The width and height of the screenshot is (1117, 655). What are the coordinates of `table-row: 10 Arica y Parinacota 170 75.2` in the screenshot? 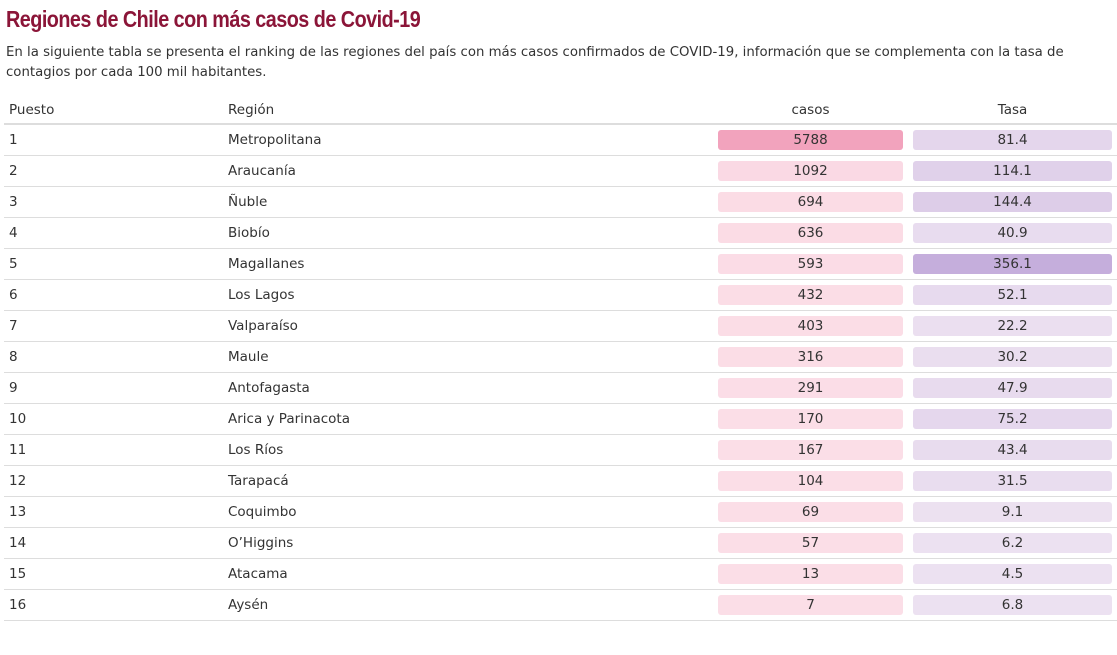 It's located at (560, 419).